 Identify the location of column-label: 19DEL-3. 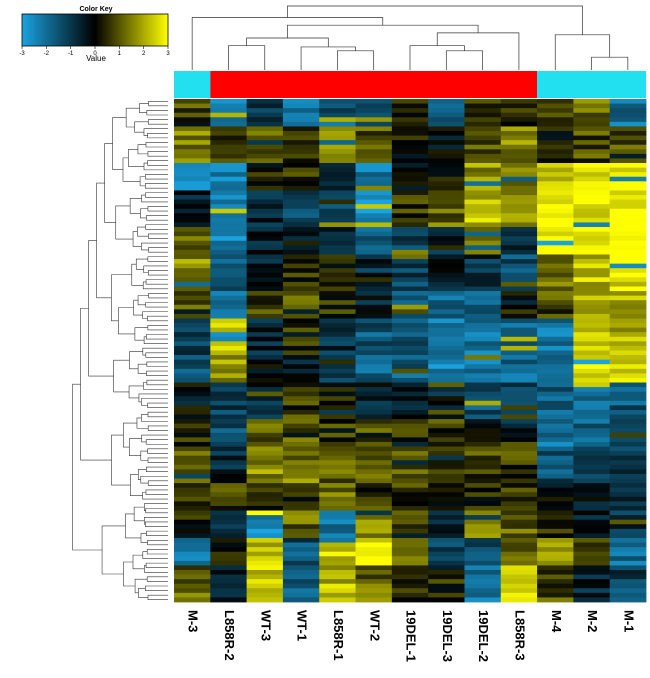
(447, 636).